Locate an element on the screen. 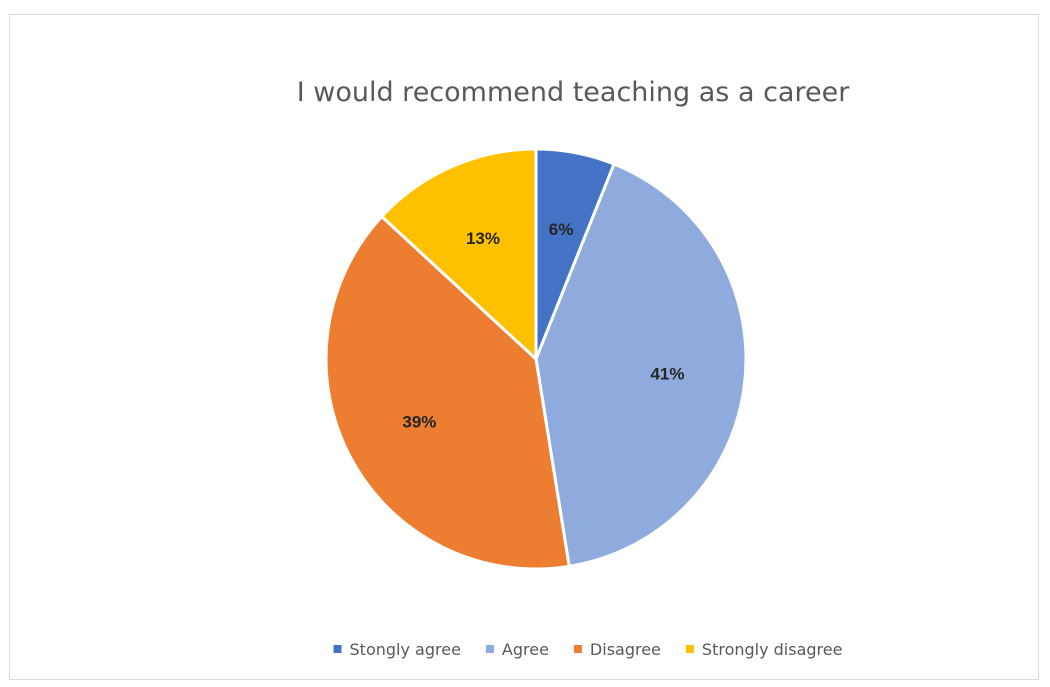  legend-marker-disagree is located at coordinates (577, 649).